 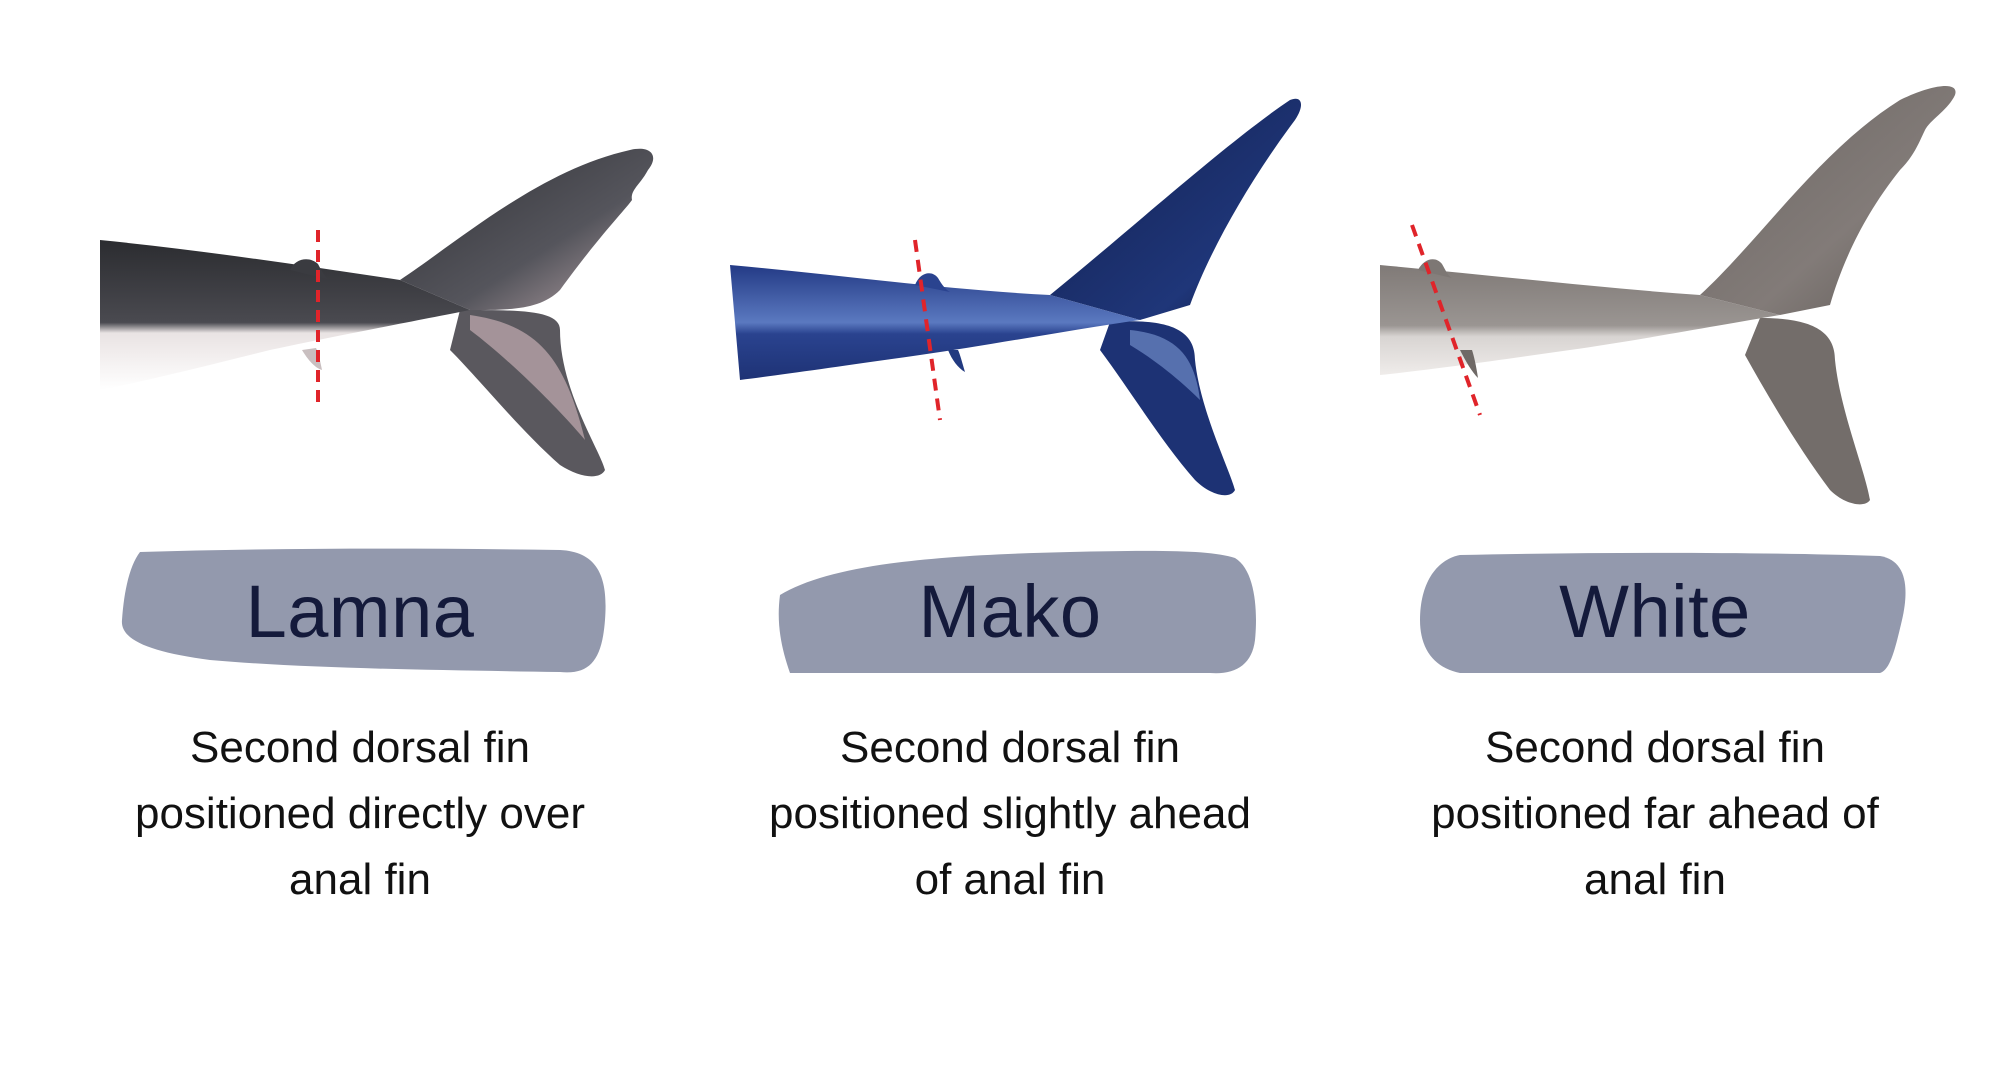 What do you see at coordinates (1469, 364) in the screenshot?
I see `white-anal-fin` at bounding box center [1469, 364].